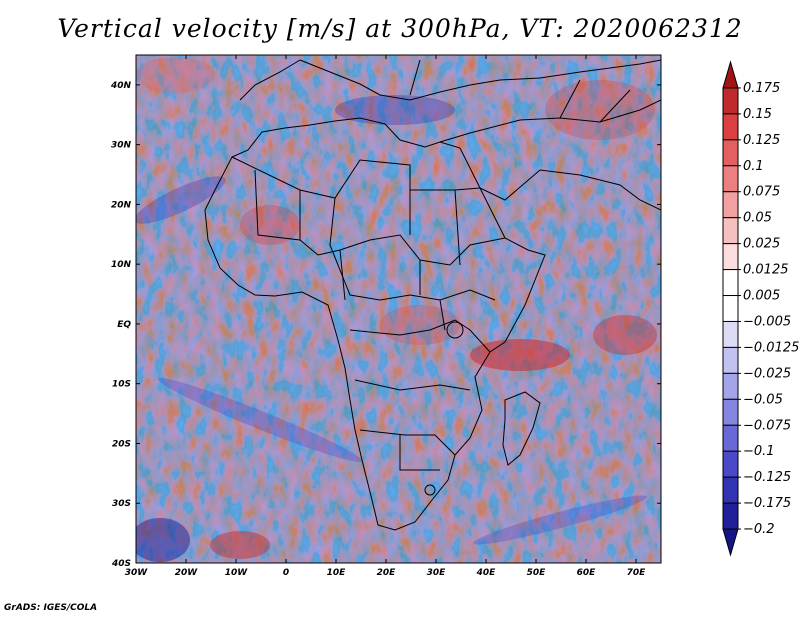  What do you see at coordinates (121, 205) in the screenshot?
I see `y-tick-label: 20N` at bounding box center [121, 205].